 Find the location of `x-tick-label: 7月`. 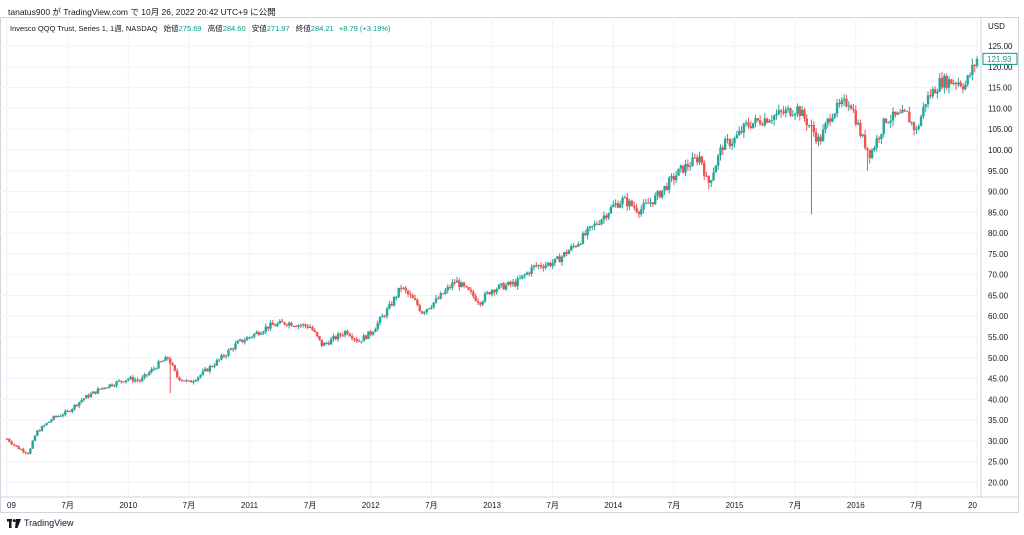

x-tick-label: 7月 is located at coordinates (795, 505).